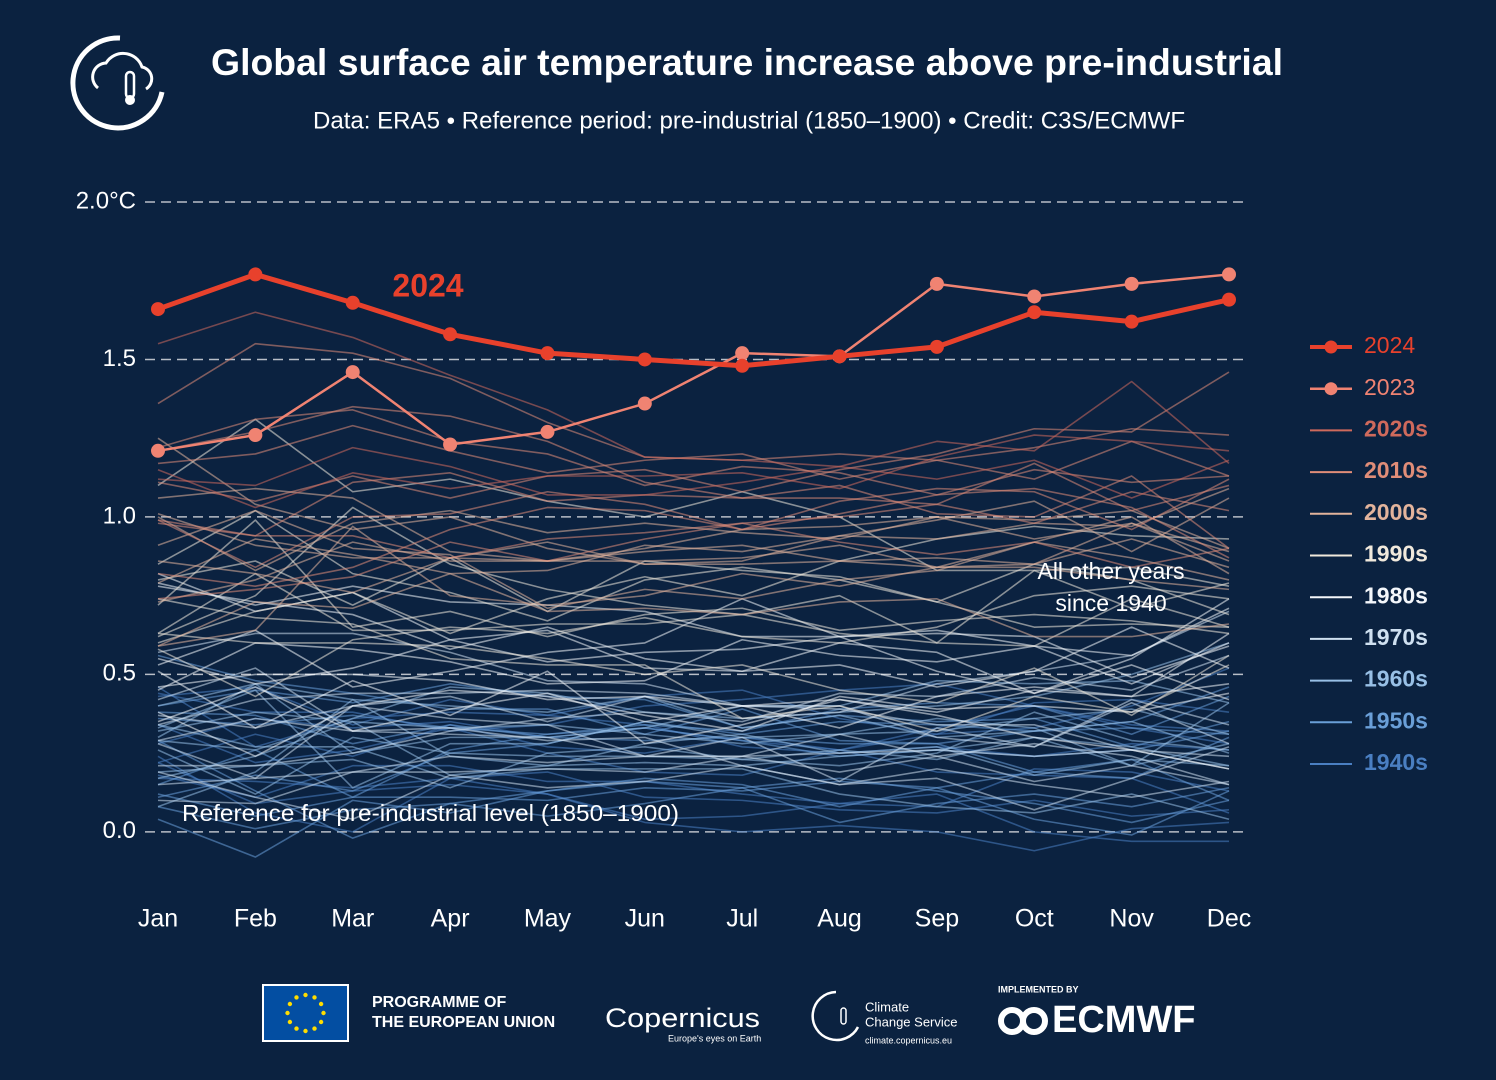  Describe the element at coordinates (1034, 919) in the screenshot. I see `x-tick-label: Oct` at that location.